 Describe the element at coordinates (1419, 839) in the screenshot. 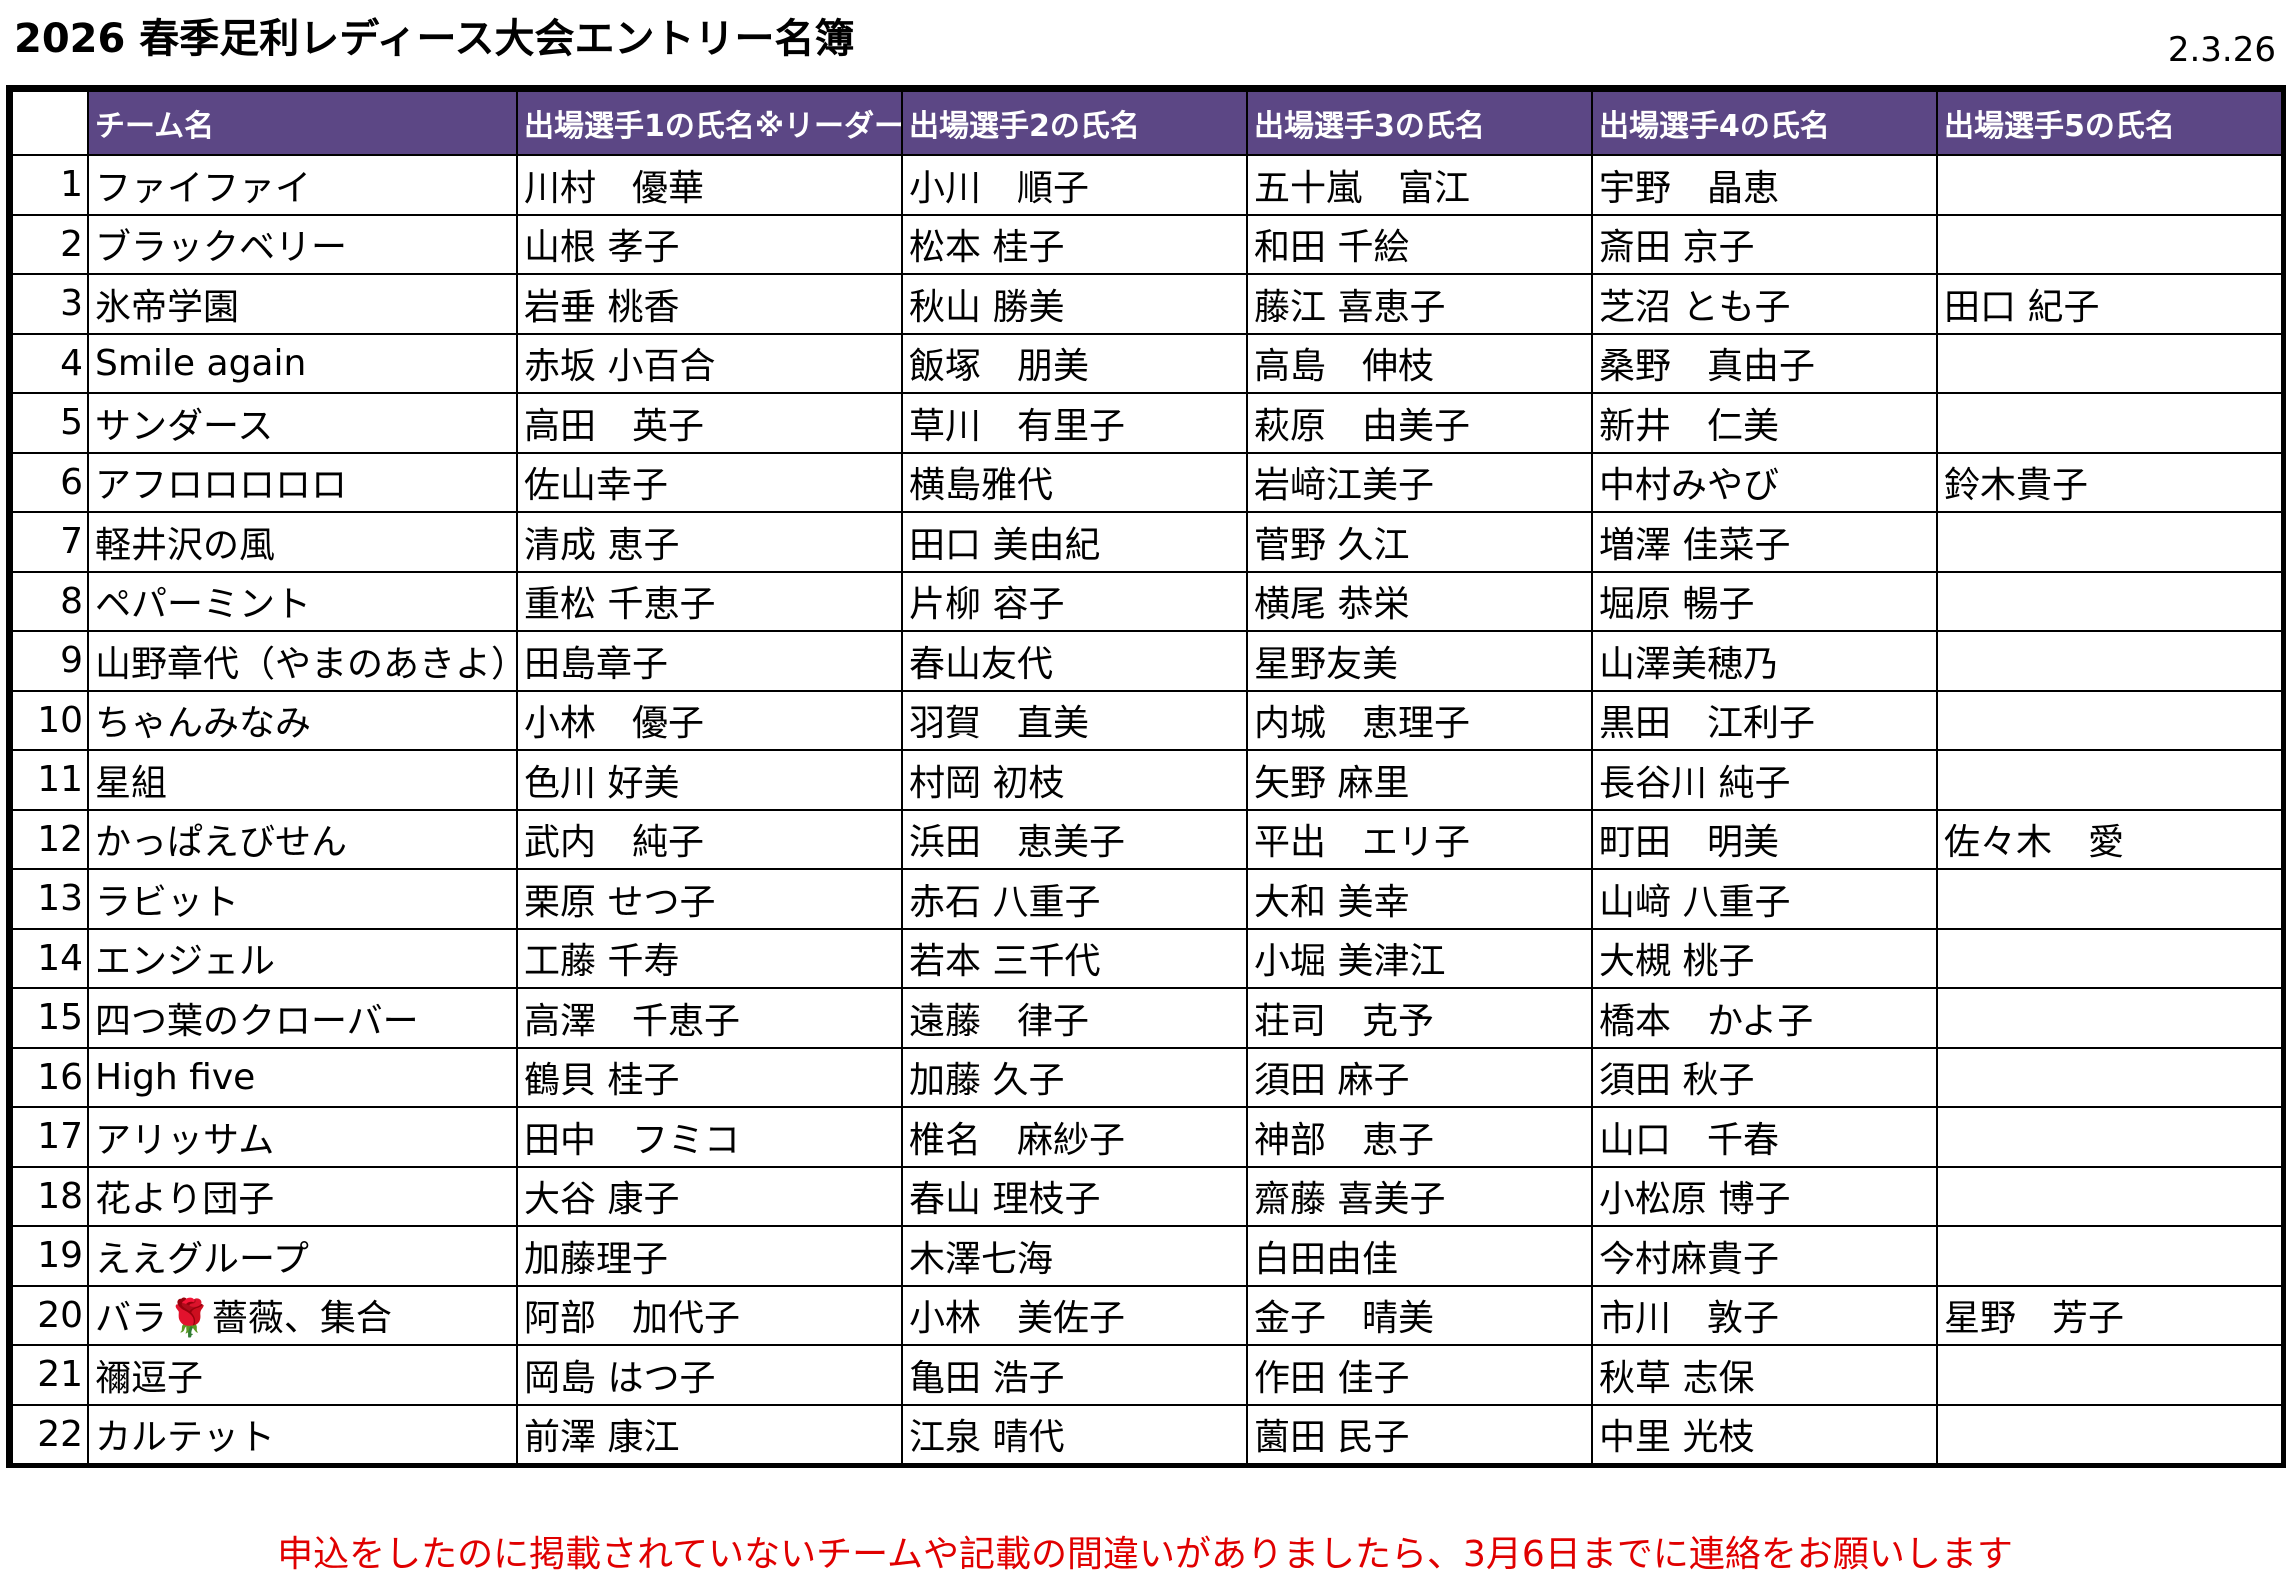

I see `player-3-cell: 平出 エリ子` at that location.